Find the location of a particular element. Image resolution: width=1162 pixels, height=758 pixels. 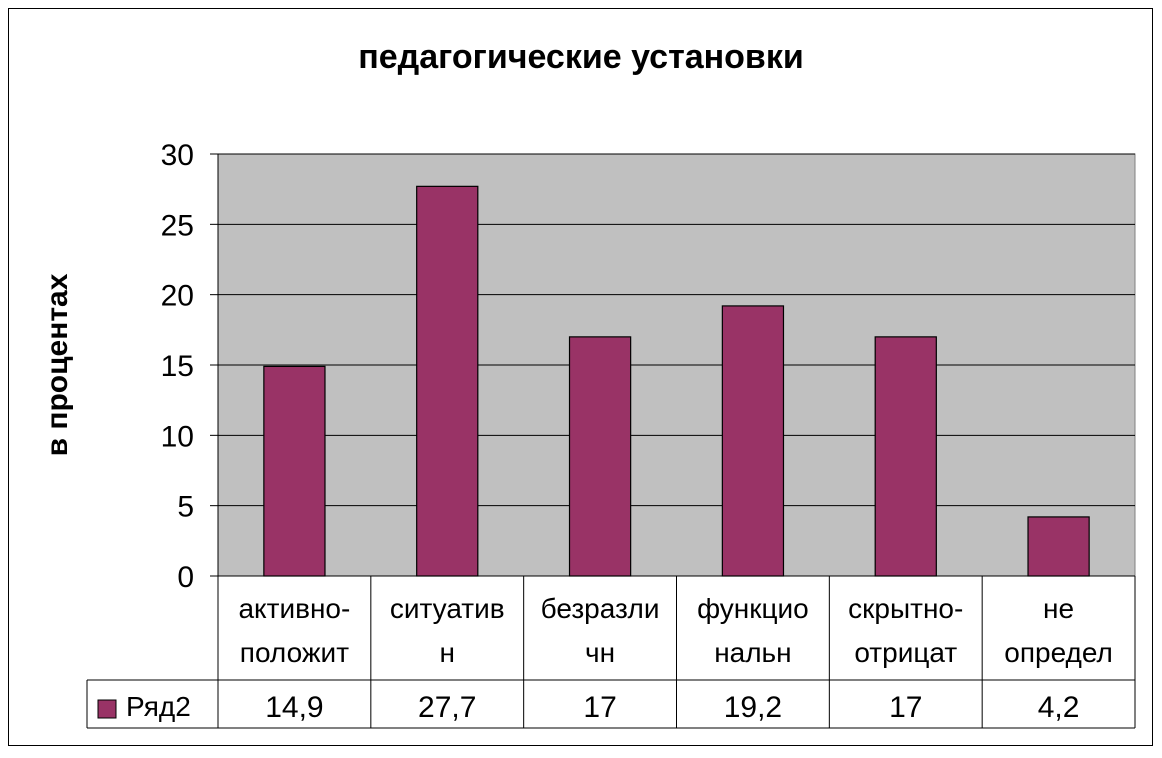

y-tick-label: 15 is located at coordinates (177, 366).